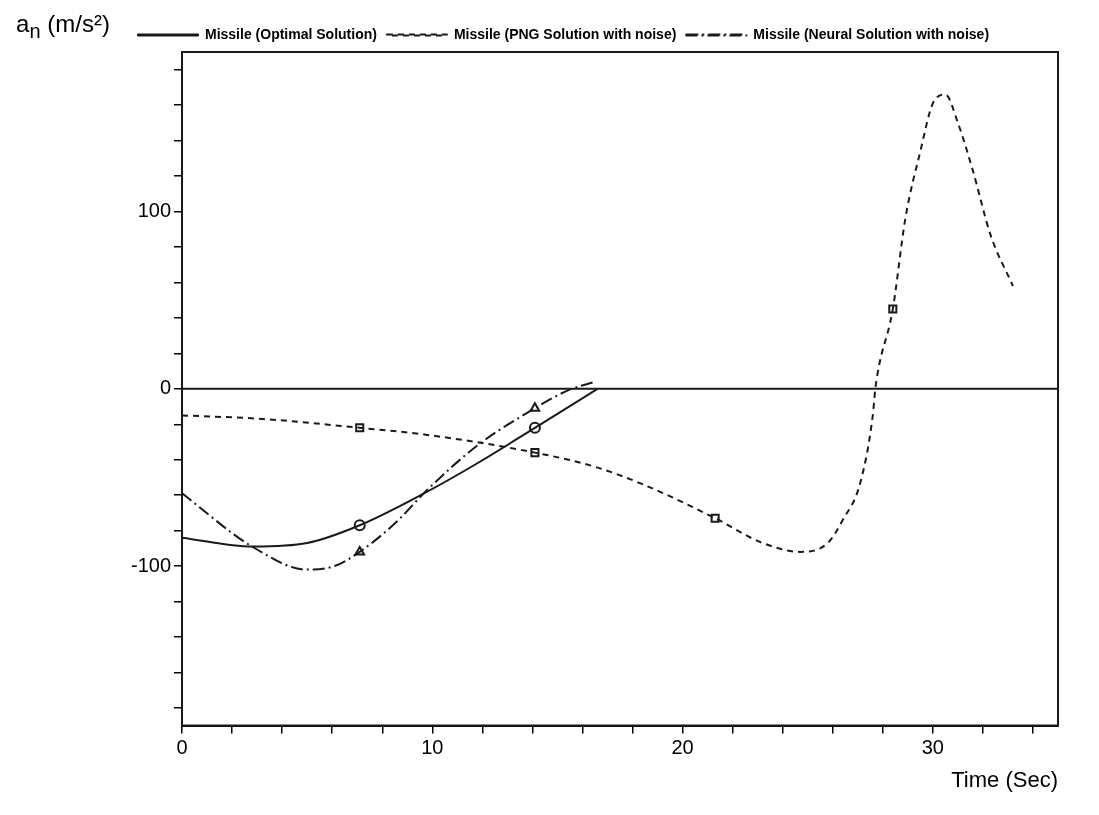  I want to click on x-axis-title: Time (Sec), so click(1004, 779).